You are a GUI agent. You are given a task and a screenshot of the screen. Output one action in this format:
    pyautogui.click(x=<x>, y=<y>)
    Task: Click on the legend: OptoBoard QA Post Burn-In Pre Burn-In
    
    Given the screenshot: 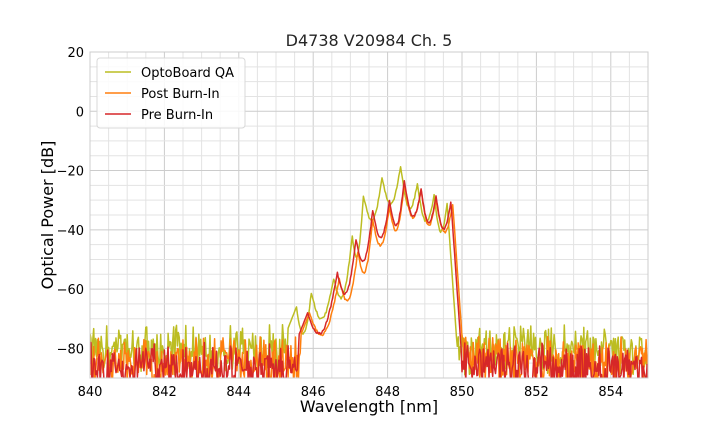 What is the action you would take?
    pyautogui.click(x=171, y=93)
    